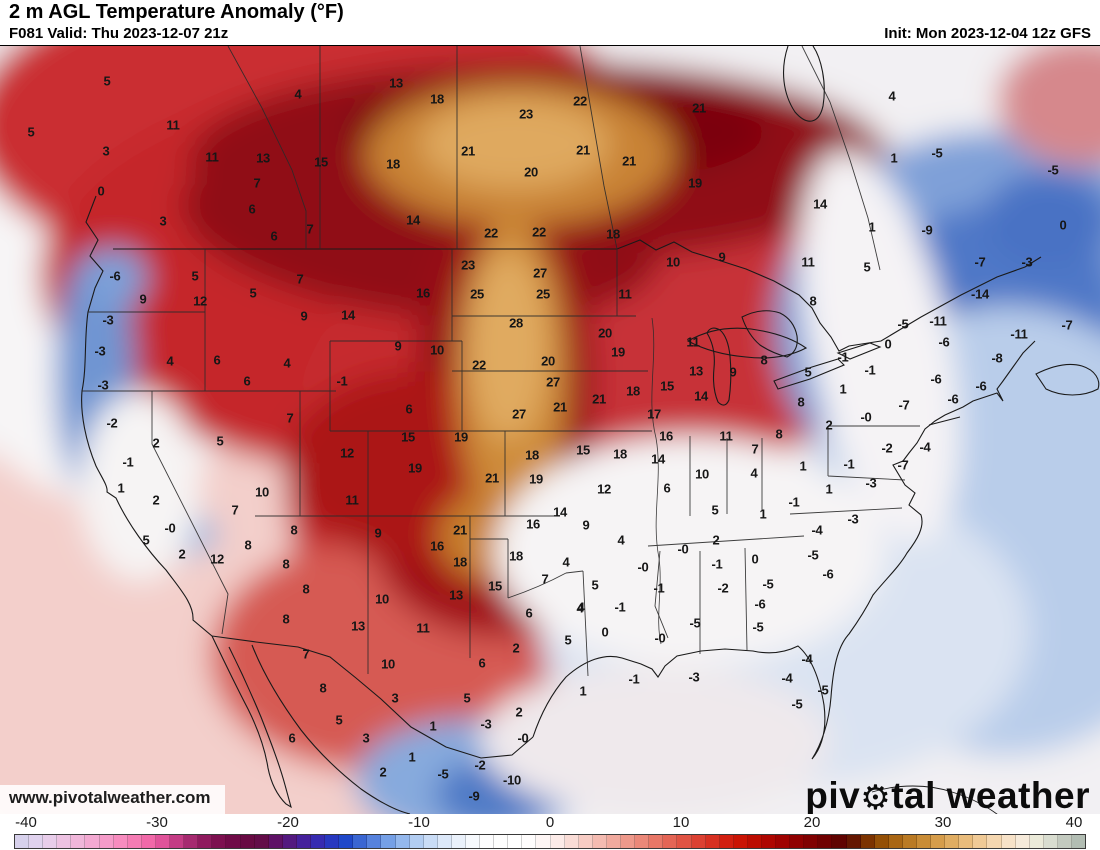  Describe the element at coordinates (580, 101) in the screenshot. I see `map-value-label: 22` at that location.